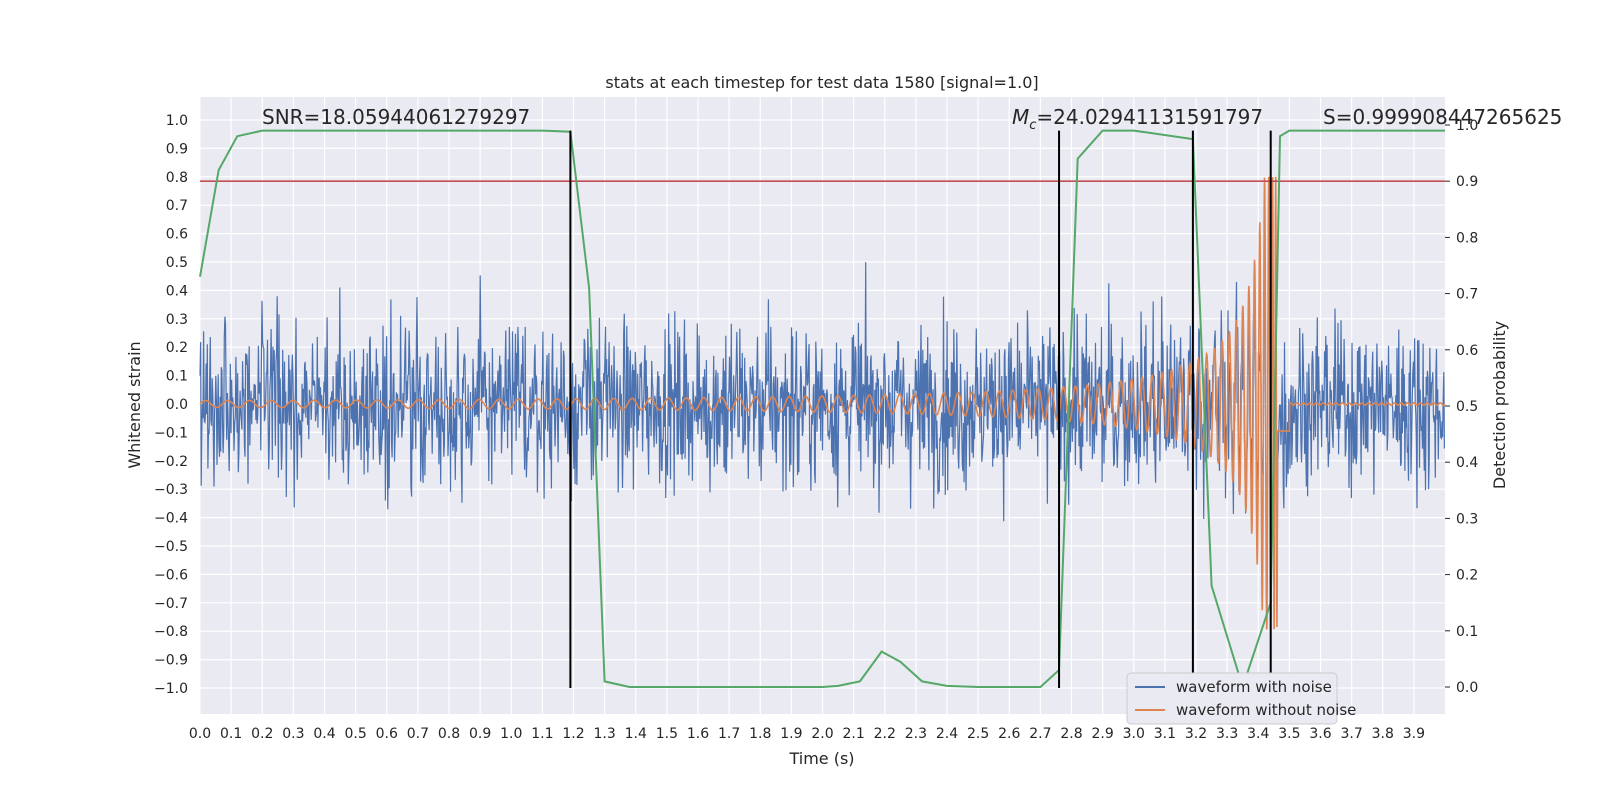 This screenshot has width=1600, height=800. What do you see at coordinates (1040, 734) in the screenshot?
I see `x-tick-label: 2.7` at bounding box center [1040, 734].